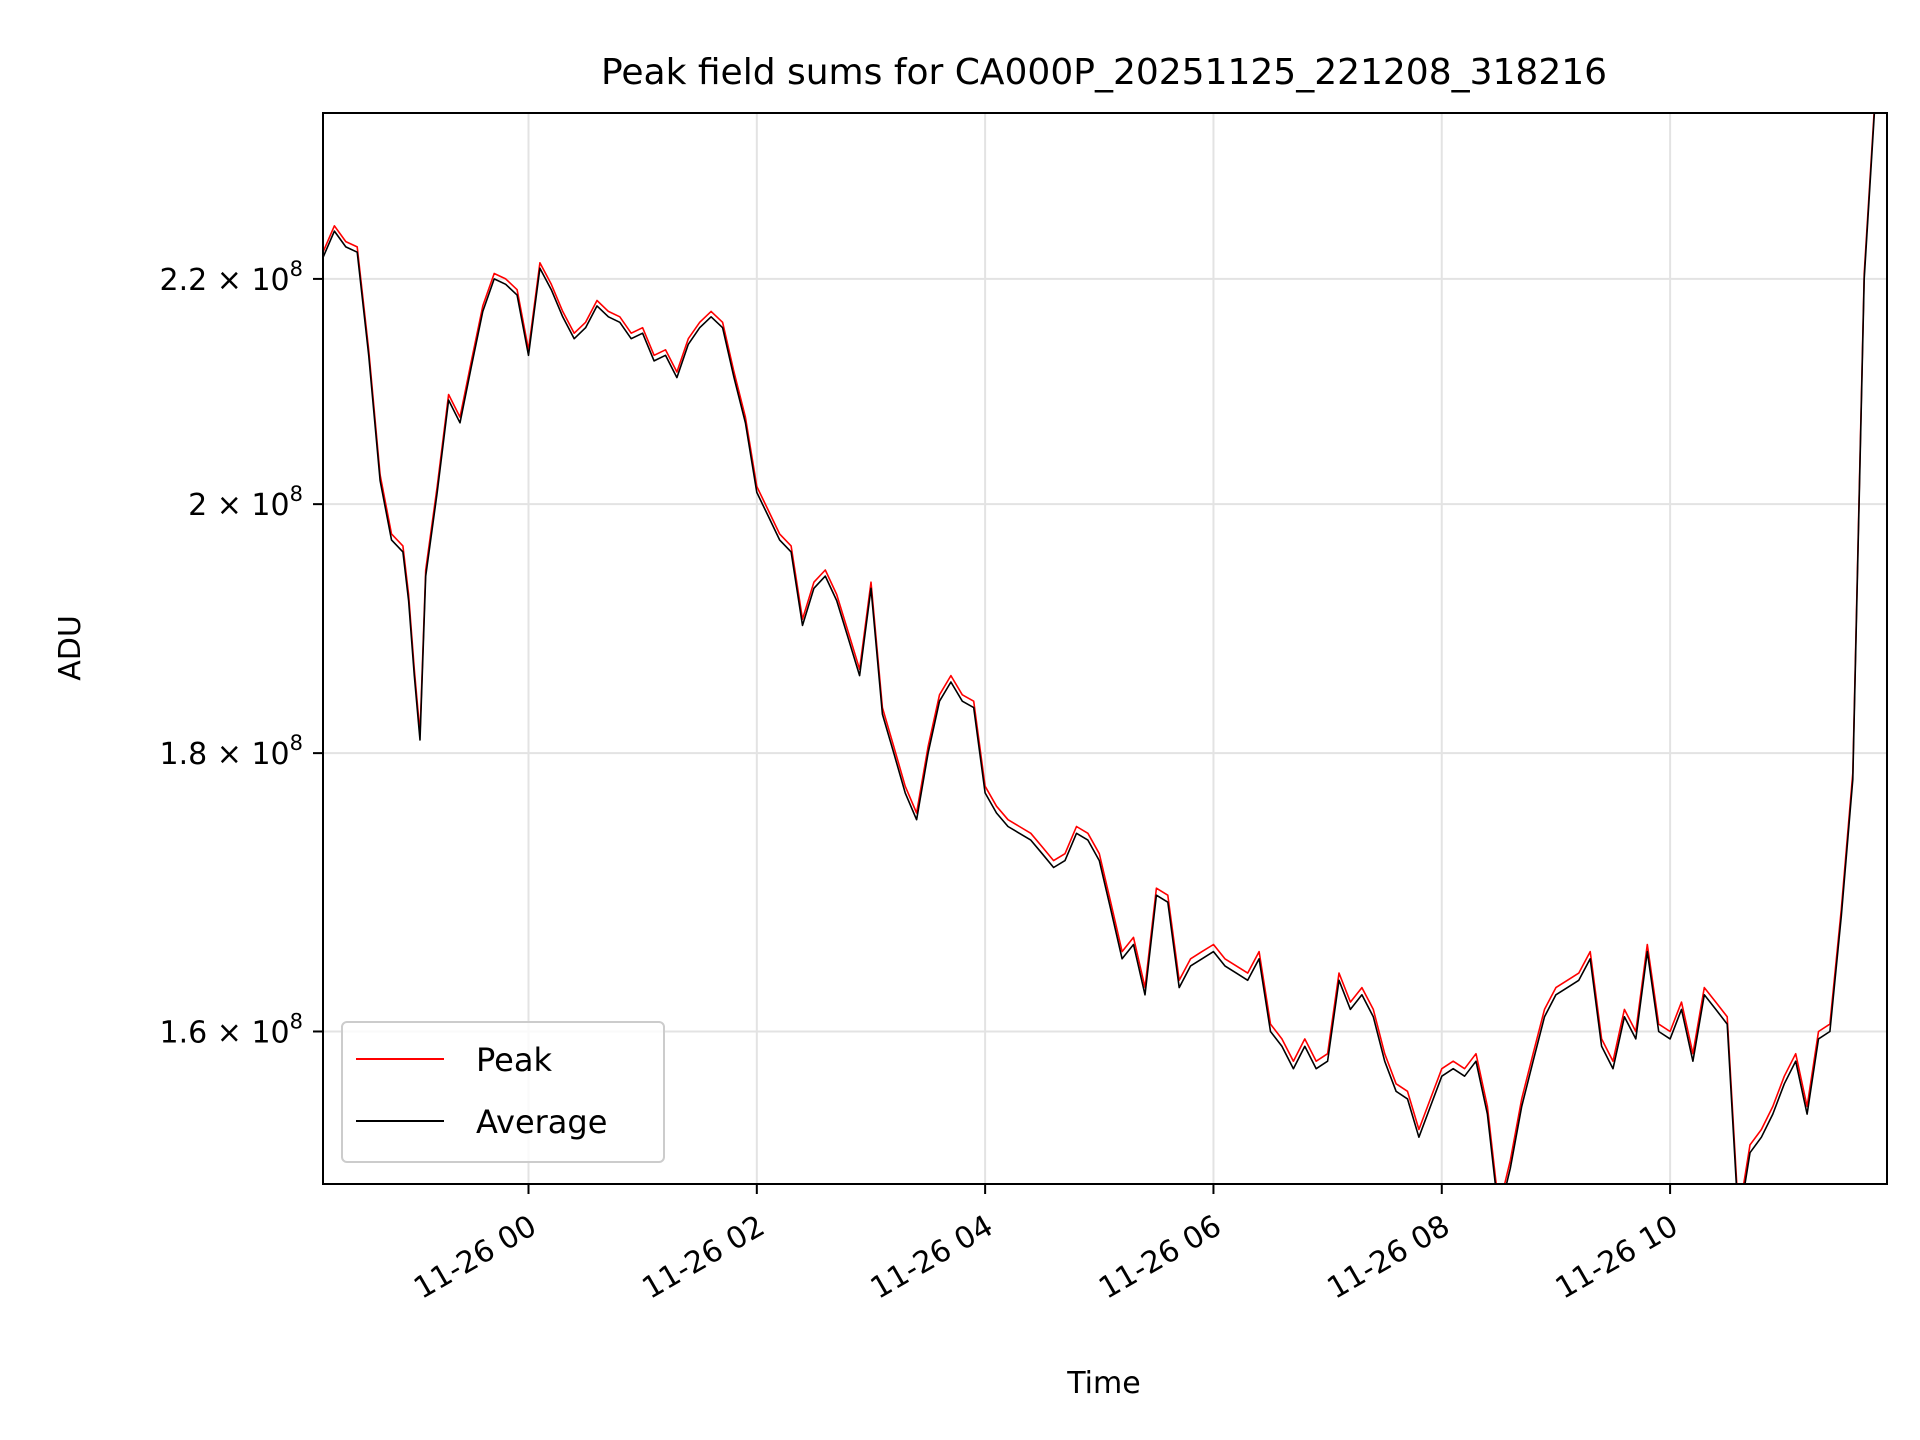 Image resolution: width=1920 pixels, height=1440 pixels. Describe the element at coordinates (70, 648) in the screenshot. I see `y-axis-label: ADU` at that location.